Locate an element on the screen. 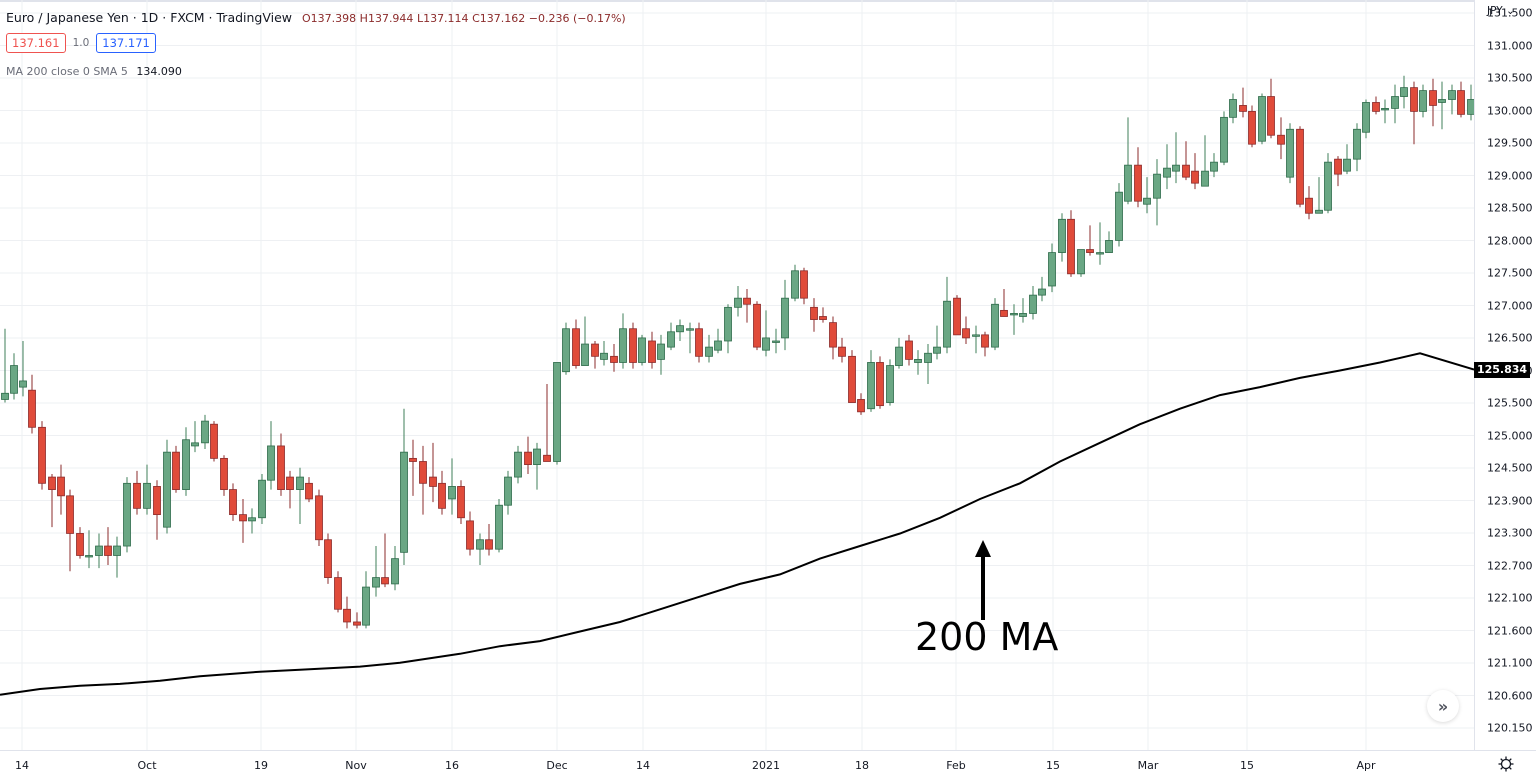 The image size is (1536, 780). ma-price-tag: 125.834 is located at coordinates (1502, 369).